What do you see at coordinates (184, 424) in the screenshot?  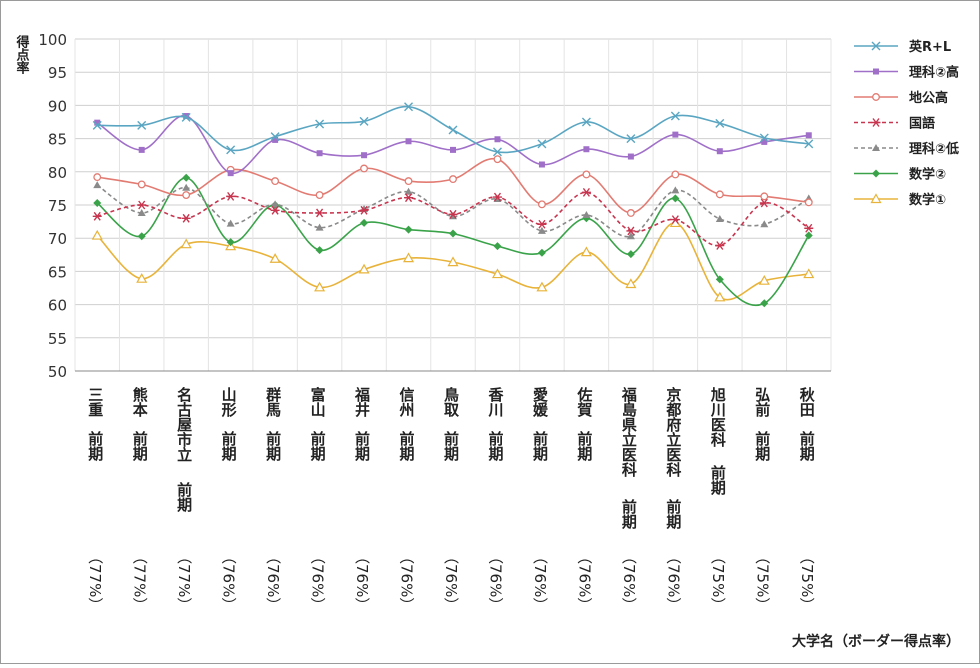 I see `category-name: 名古屋市立` at bounding box center [184, 424].